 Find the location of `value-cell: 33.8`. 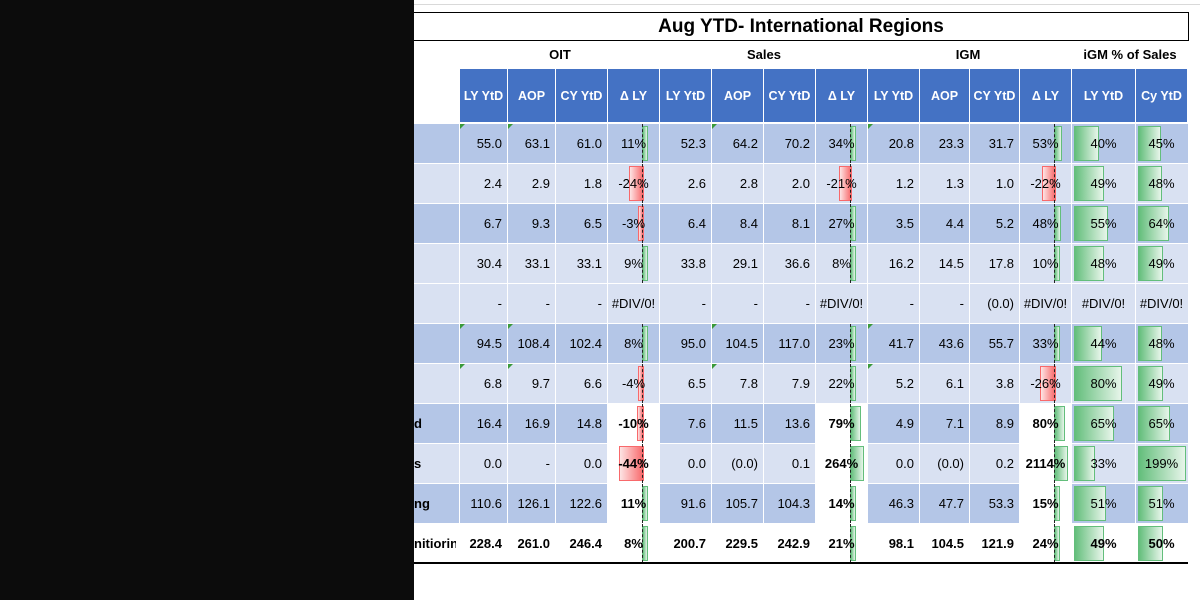

value-cell: 33.8 is located at coordinates (693, 263).